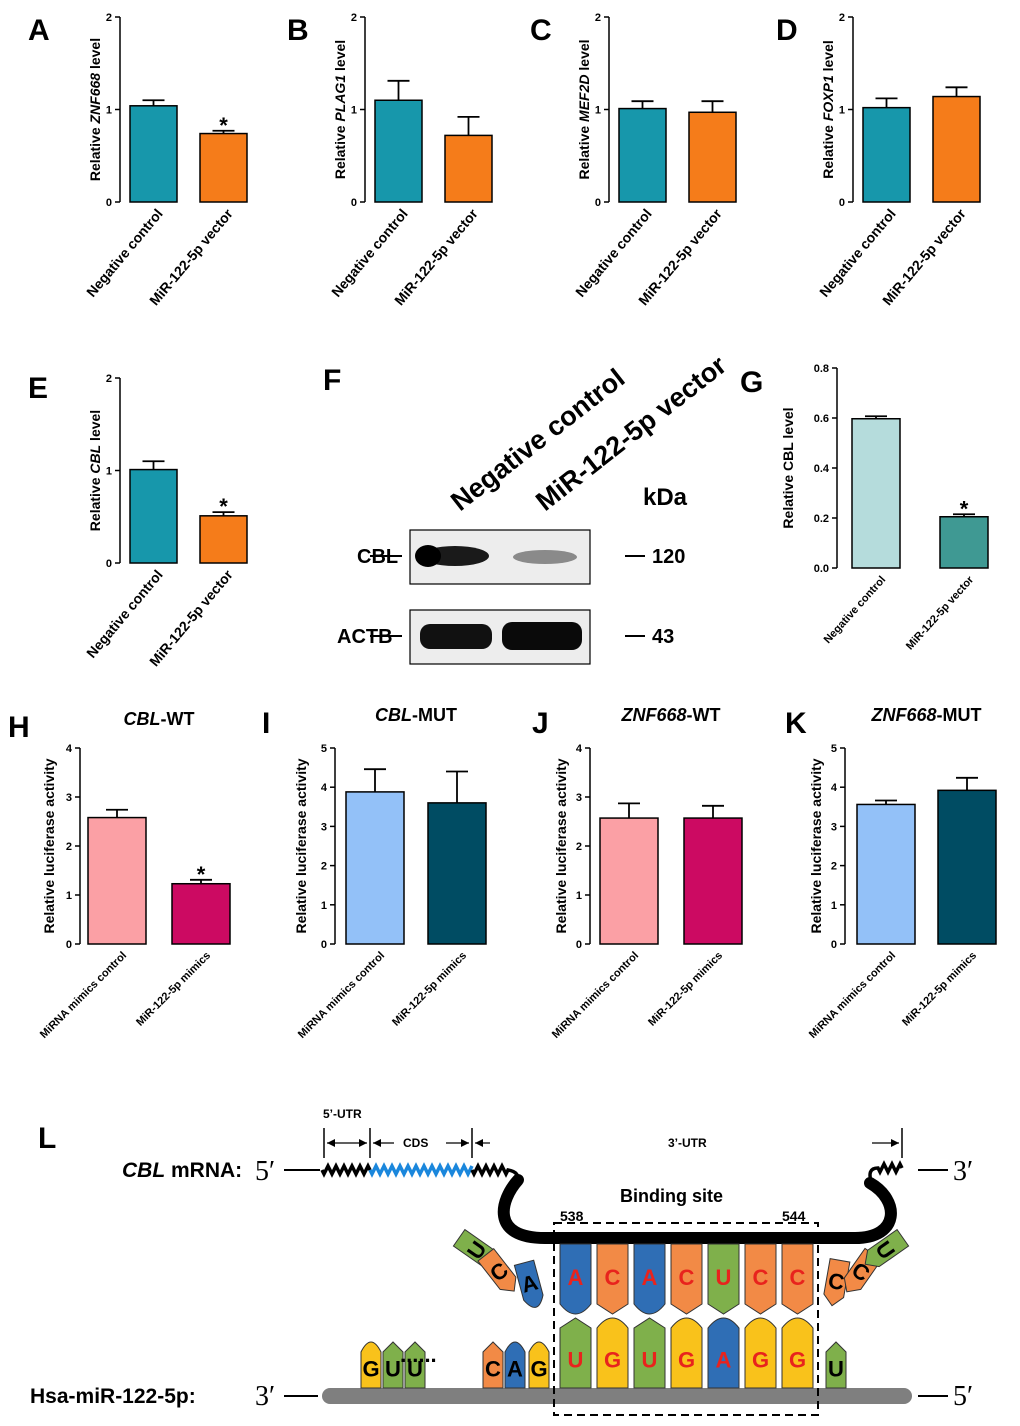  I want to click on panel-label-h: H, so click(19, 727).